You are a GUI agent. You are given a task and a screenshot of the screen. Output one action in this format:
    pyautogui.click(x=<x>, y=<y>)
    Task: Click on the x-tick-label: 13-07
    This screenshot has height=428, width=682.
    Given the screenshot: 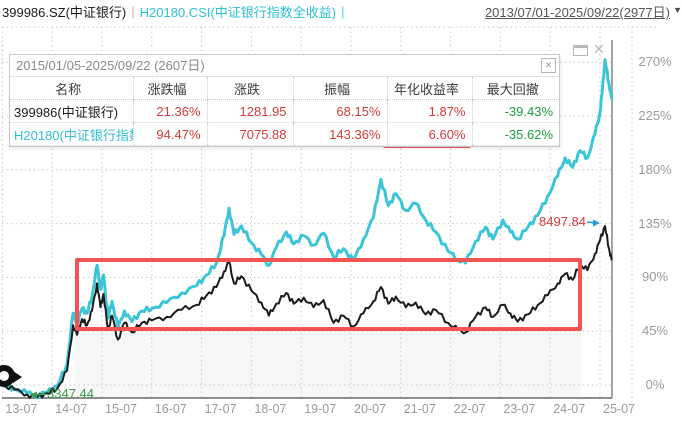 What is the action you would take?
    pyautogui.click(x=21, y=409)
    